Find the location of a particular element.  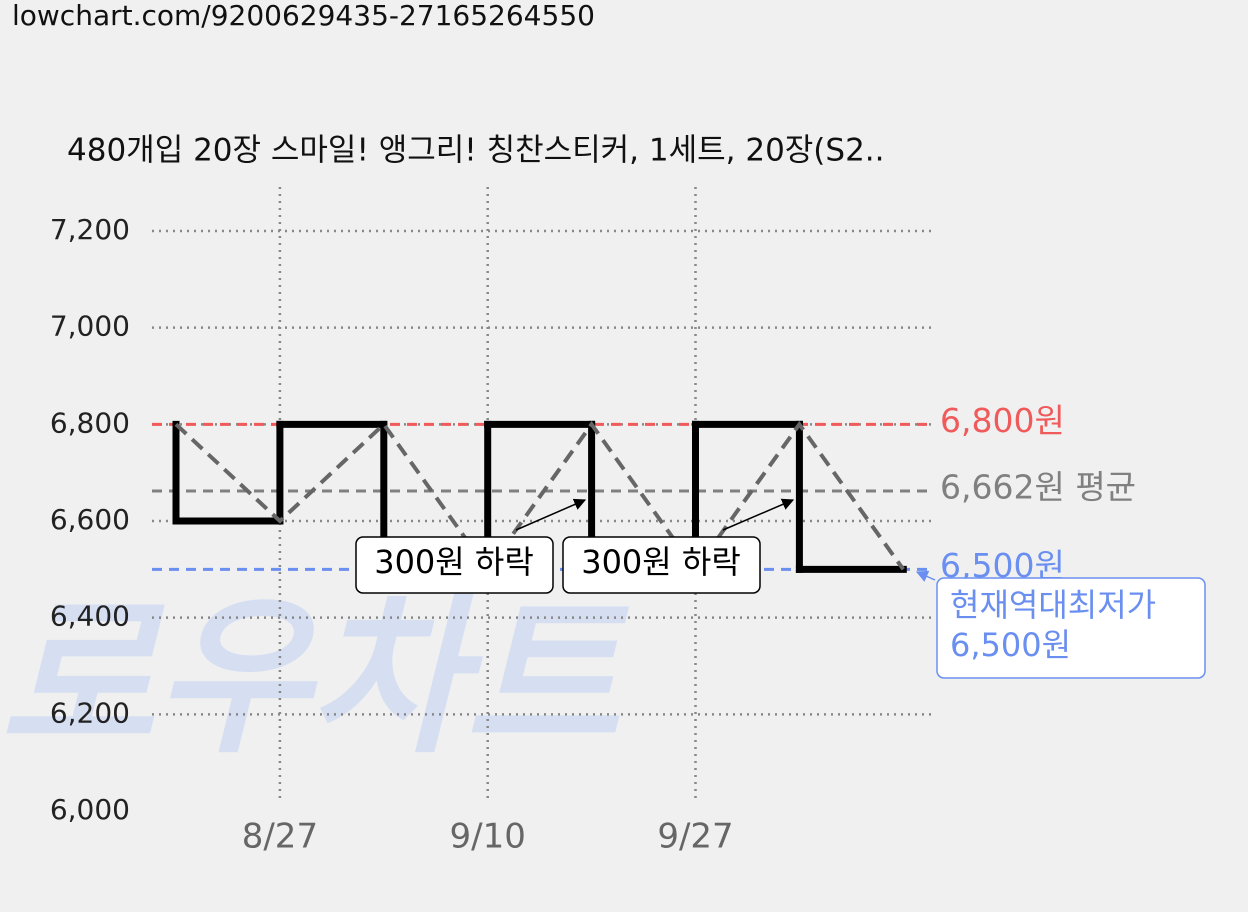

y-tick-label: 6,000 is located at coordinates (90, 809).